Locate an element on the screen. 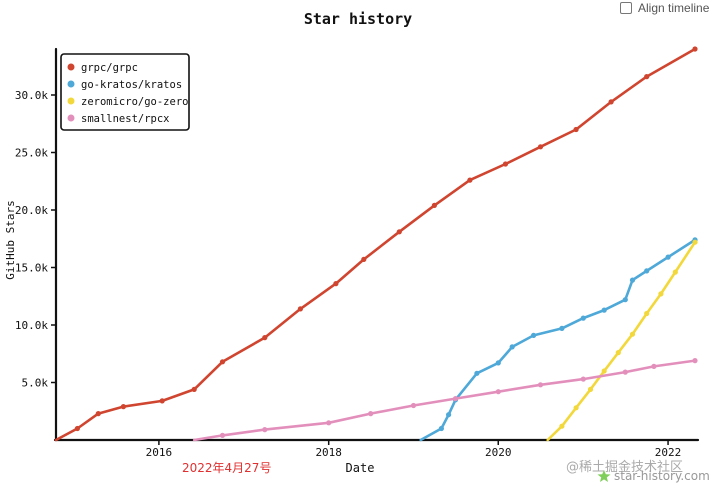  legend-label: smallnest/rpcx is located at coordinates (125, 119).